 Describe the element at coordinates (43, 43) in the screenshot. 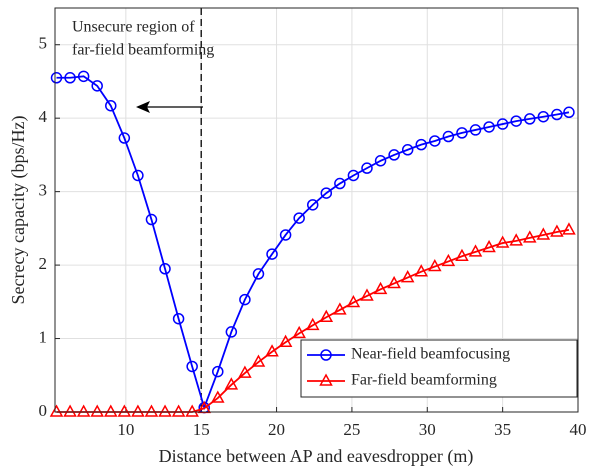

I see `y-tick-label: 5` at that location.